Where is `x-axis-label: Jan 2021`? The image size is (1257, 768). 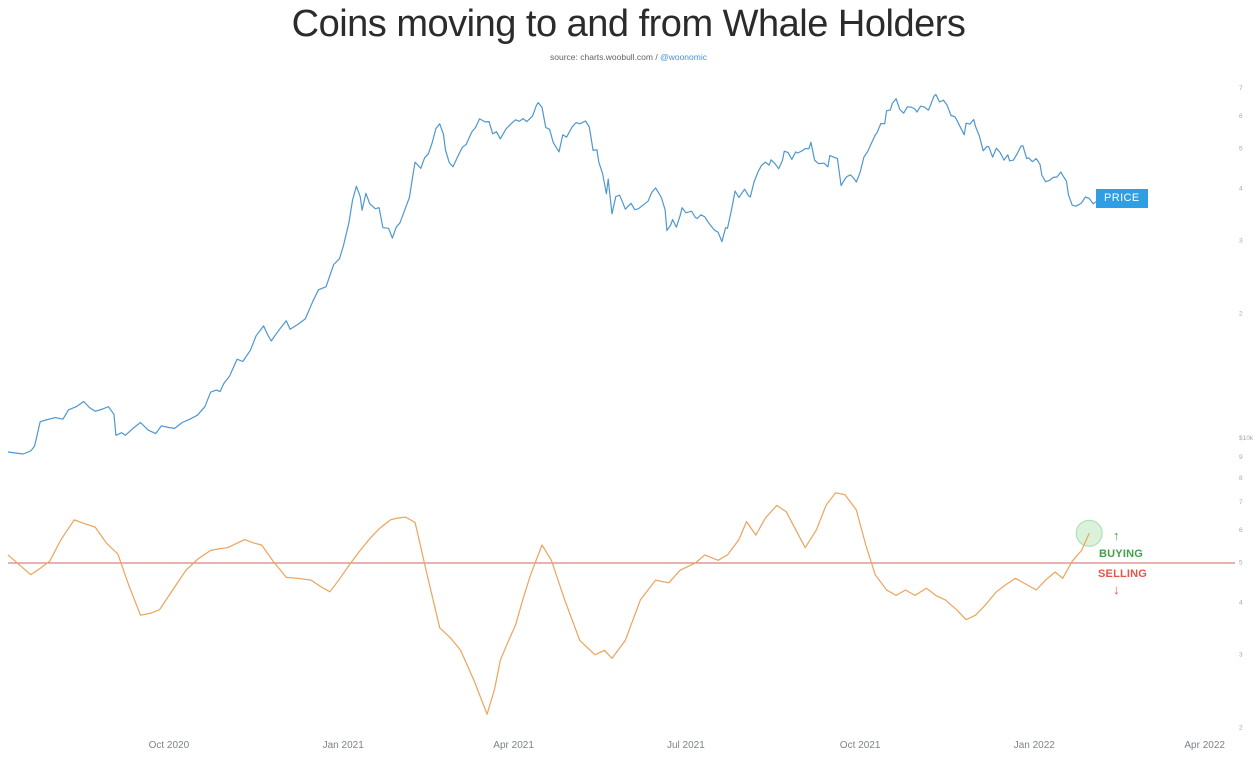 x-axis-label: Jan 2021 is located at coordinates (344, 745).